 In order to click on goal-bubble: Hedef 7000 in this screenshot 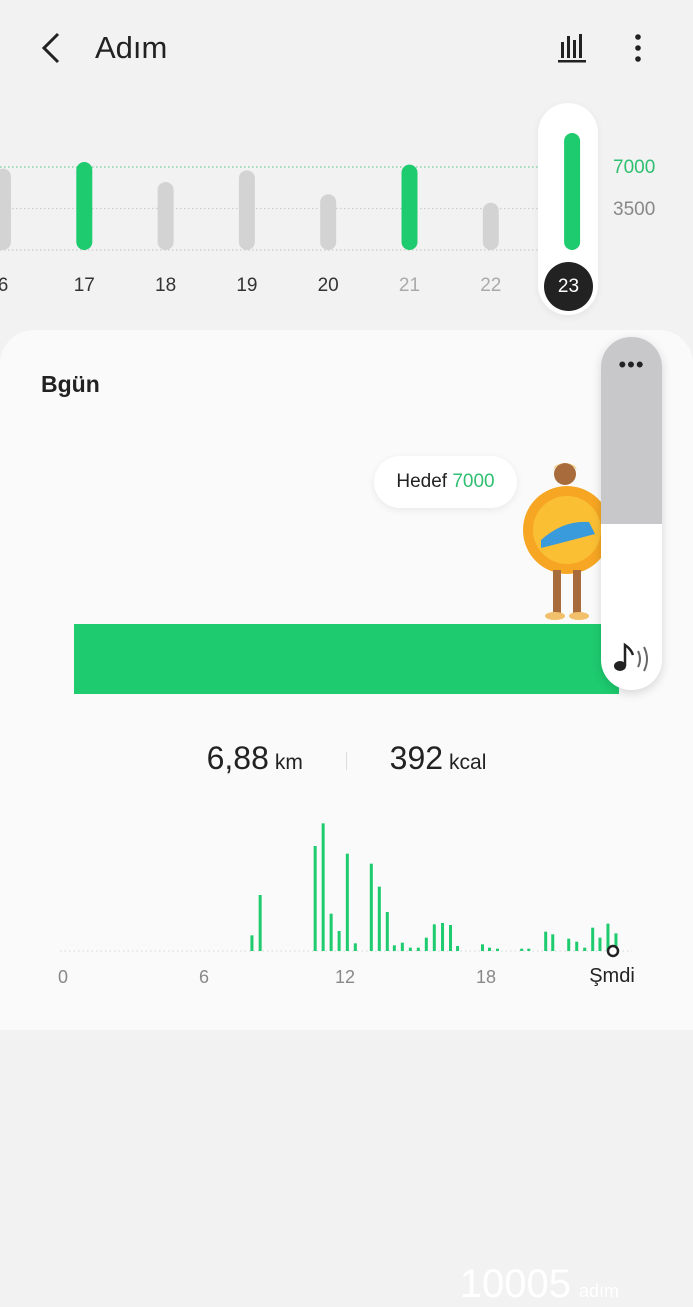, I will do `click(445, 482)`.